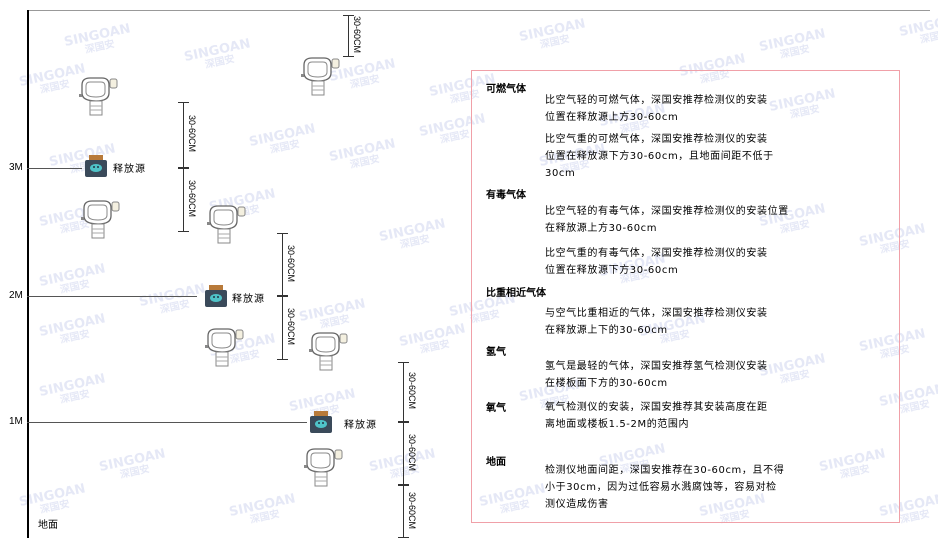 The height and width of the screenshot is (541, 938). What do you see at coordinates (656, 262) in the screenshot?
I see `legend-paragraph: 比空气重的有毒气体，深国安推荐检测仪的安装 位置在释放源下方30-60cm` at bounding box center [656, 262].